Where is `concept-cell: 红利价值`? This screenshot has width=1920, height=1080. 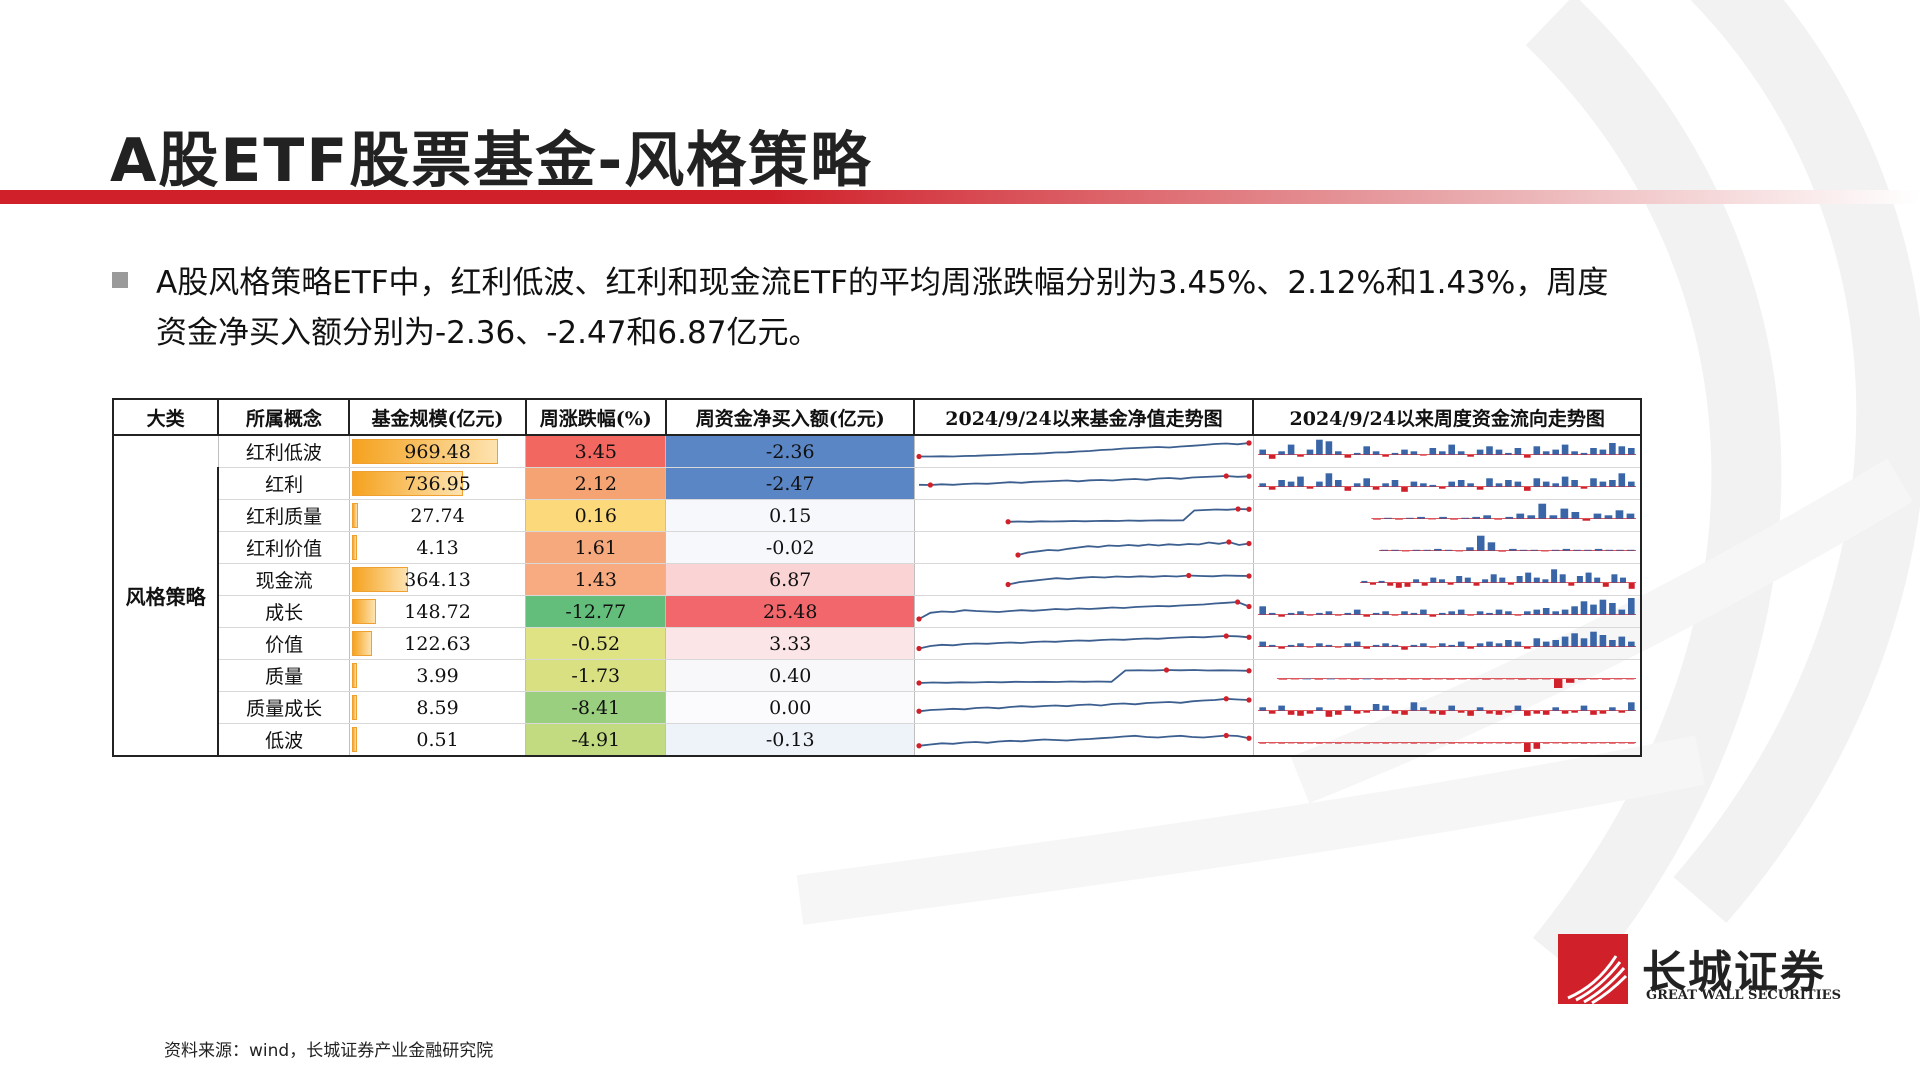
concept-cell: 红利价值 is located at coordinates (283, 547).